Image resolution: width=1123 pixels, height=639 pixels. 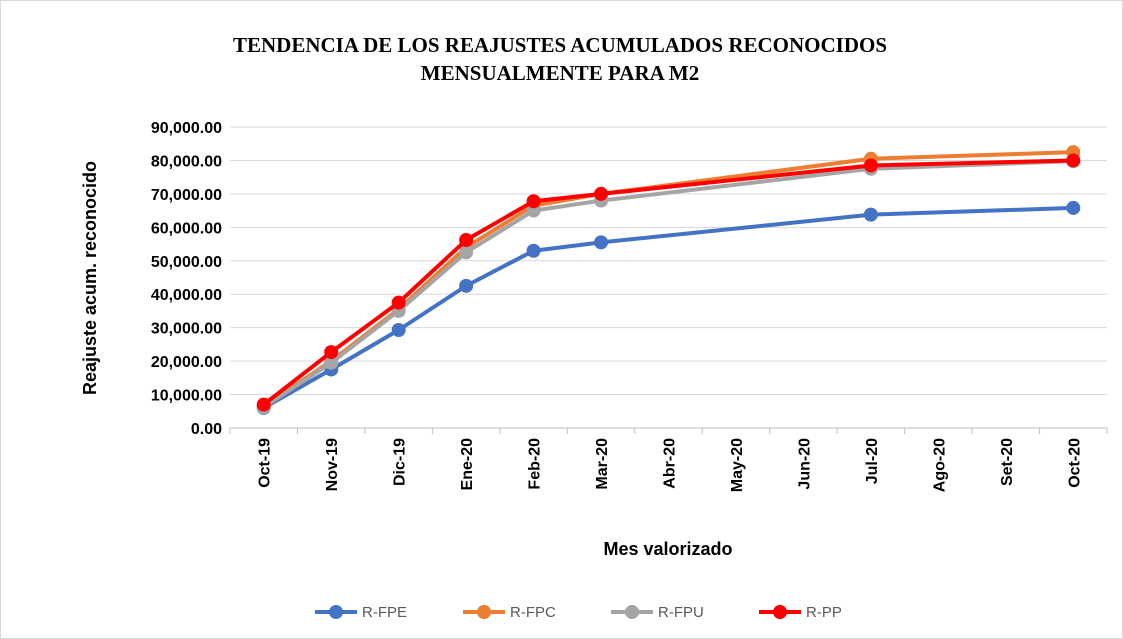 I want to click on x-axis-title: Mes valorizado, so click(x=667, y=549).